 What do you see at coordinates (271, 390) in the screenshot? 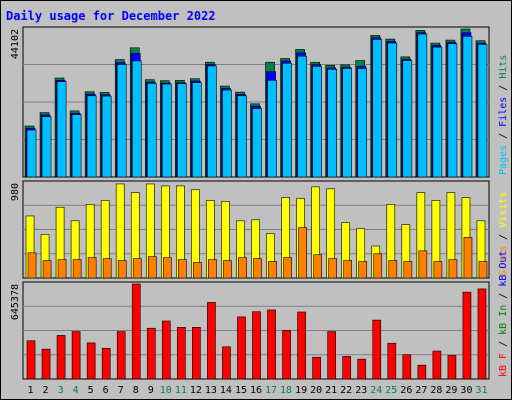
I see `x-label-day: 17` at bounding box center [271, 390].